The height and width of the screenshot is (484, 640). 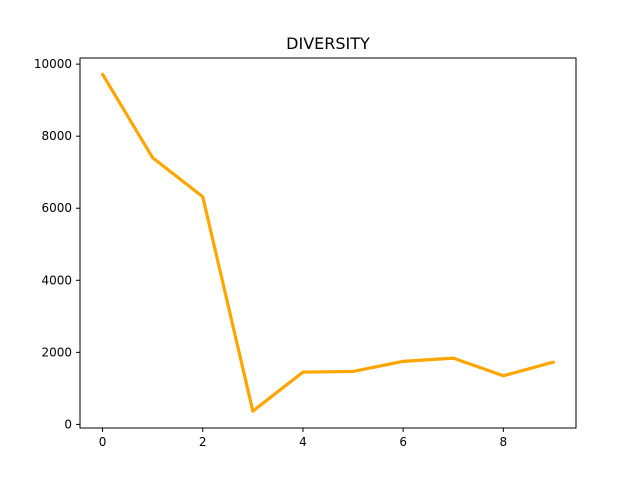 What do you see at coordinates (68, 424) in the screenshot?
I see `y-tick-label: 0` at bounding box center [68, 424].